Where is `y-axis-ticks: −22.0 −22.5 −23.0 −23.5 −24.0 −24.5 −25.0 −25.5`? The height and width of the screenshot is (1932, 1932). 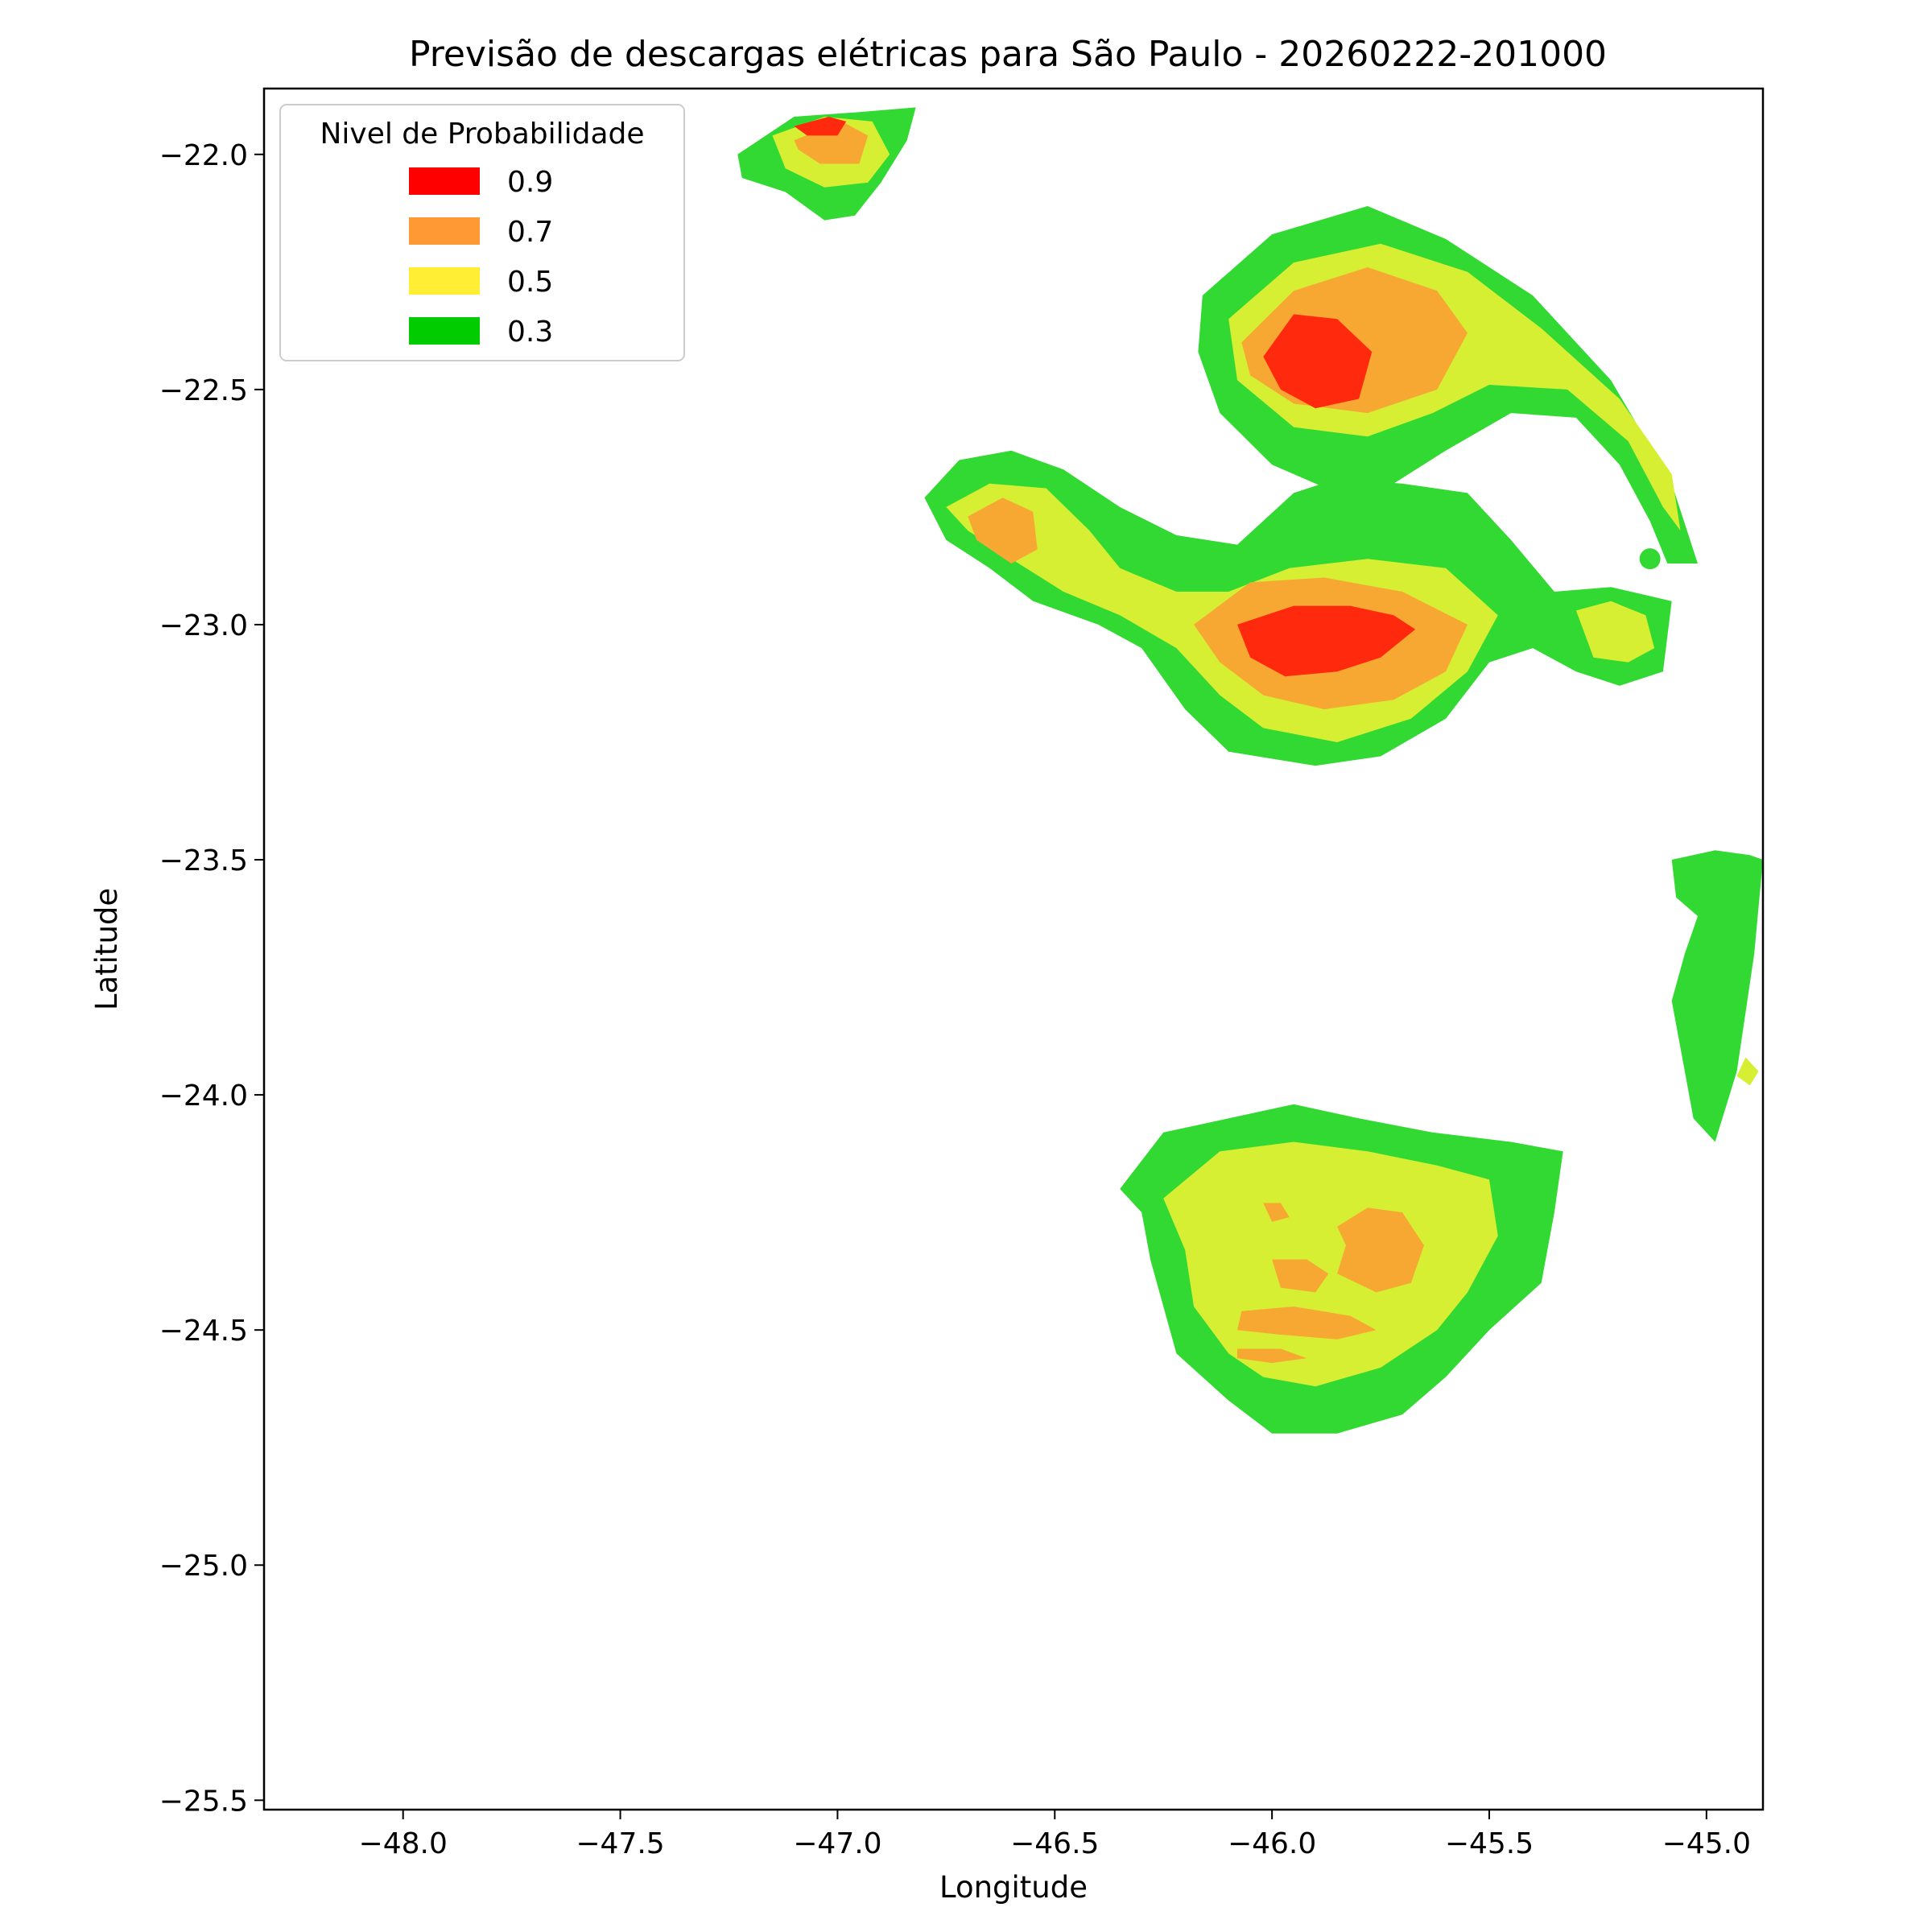 y-axis-ticks: −22.0 −22.5 −23.0 −23.5 −24.0 −24.5 −25.0 −25.5 is located at coordinates (211, 978).